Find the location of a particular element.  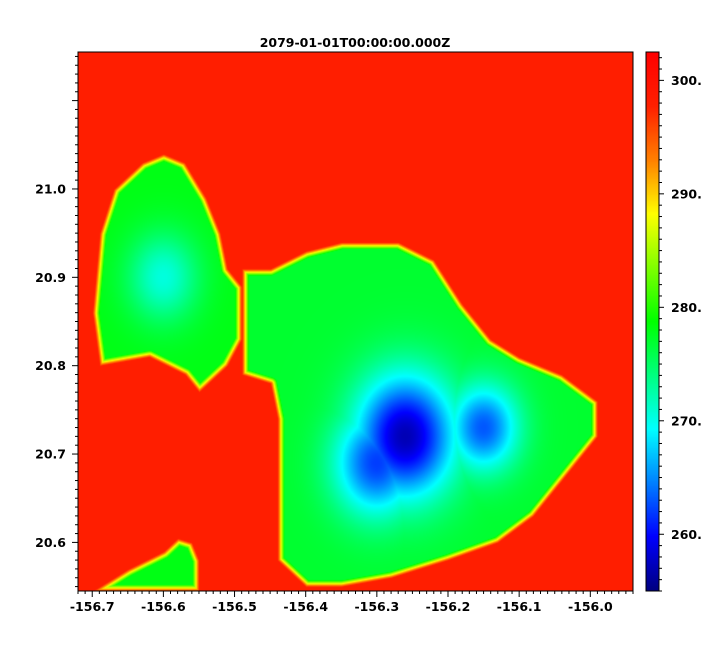

x-tick-label: -156.4 is located at coordinates (305, 606).